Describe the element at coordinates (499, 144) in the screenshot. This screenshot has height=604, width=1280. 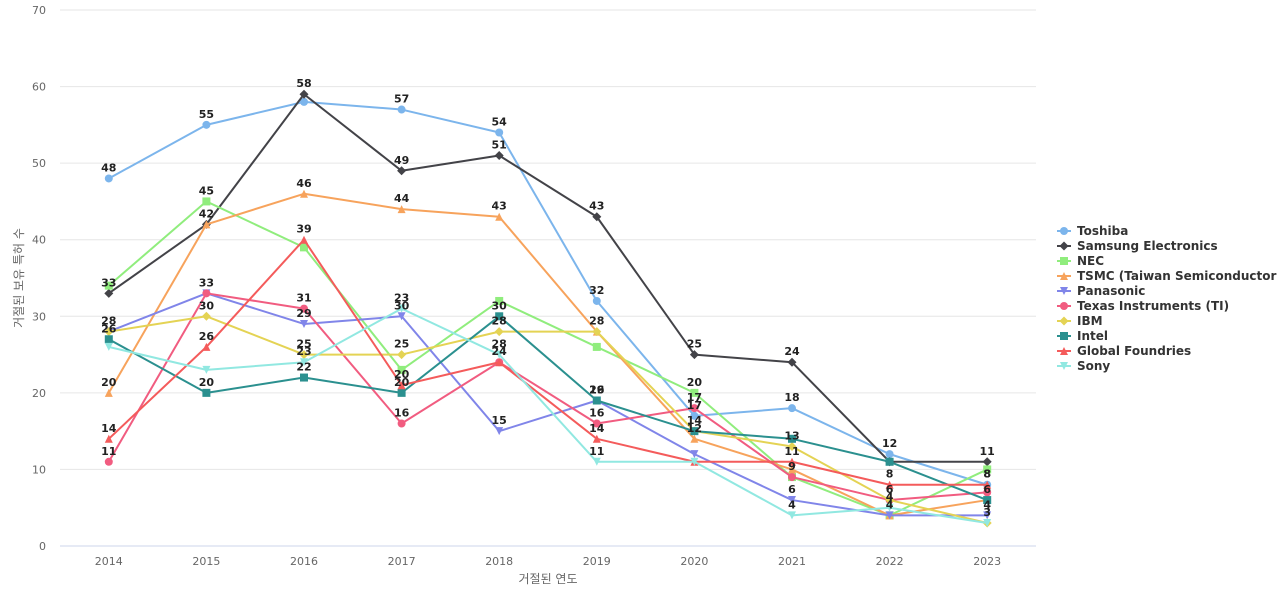
I see `data-label: 51` at that location.